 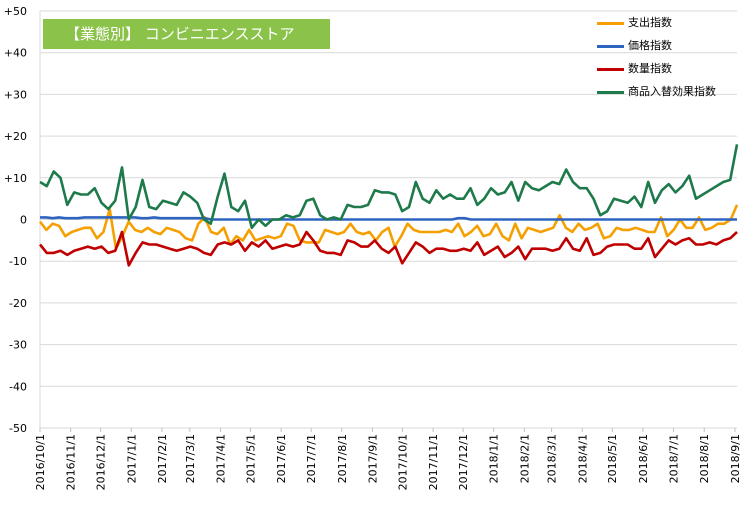 I want to click on x-tick-label: 2017/3/1, so click(x=190, y=458).